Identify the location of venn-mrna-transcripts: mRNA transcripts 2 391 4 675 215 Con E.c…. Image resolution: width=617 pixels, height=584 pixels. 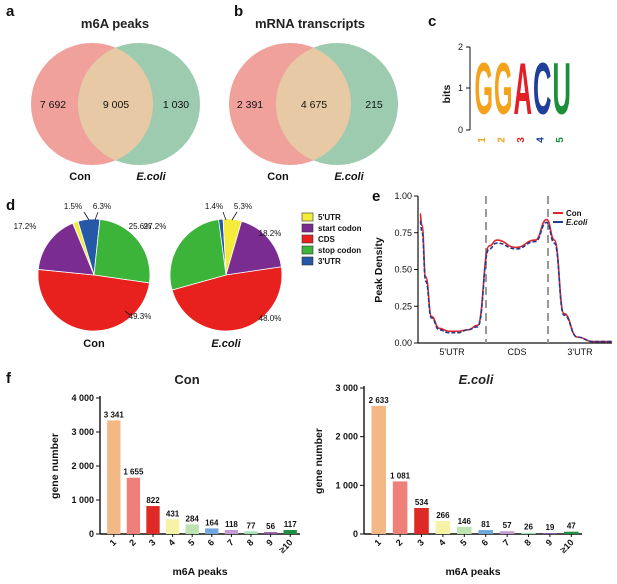
(313, 99).